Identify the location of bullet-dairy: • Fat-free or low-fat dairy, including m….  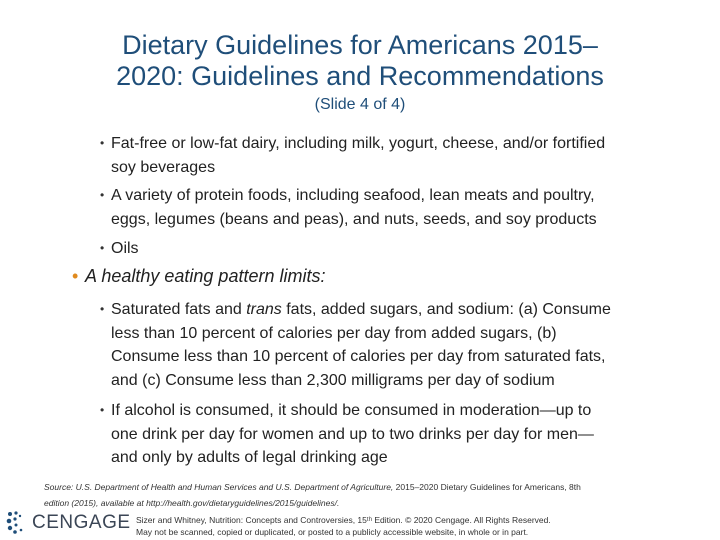
(395, 155).